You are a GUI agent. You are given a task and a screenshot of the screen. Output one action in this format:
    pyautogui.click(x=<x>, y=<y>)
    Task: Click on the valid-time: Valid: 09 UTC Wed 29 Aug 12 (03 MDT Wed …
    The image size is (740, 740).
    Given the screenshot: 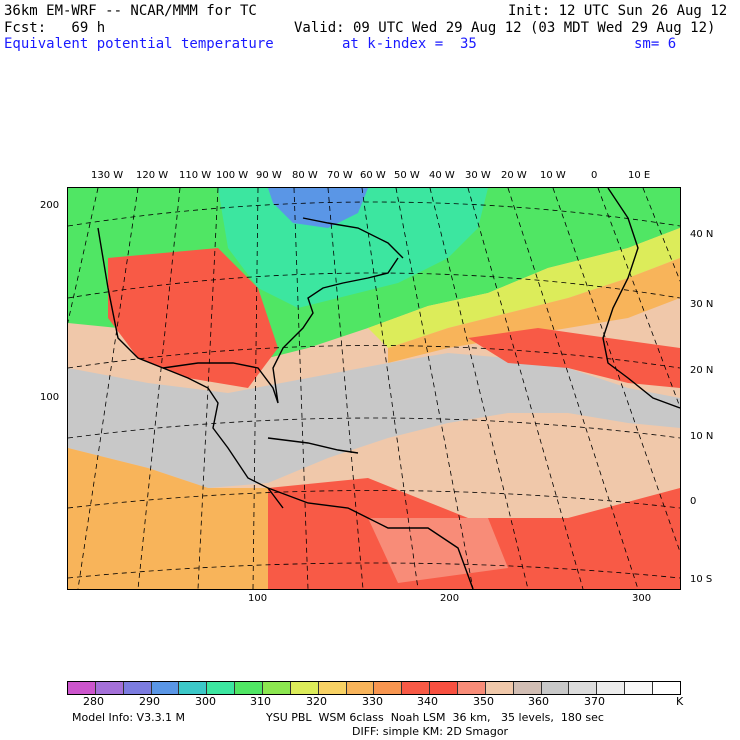 What is the action you would take?
    pyautogui.click(x=505, y=28)
    